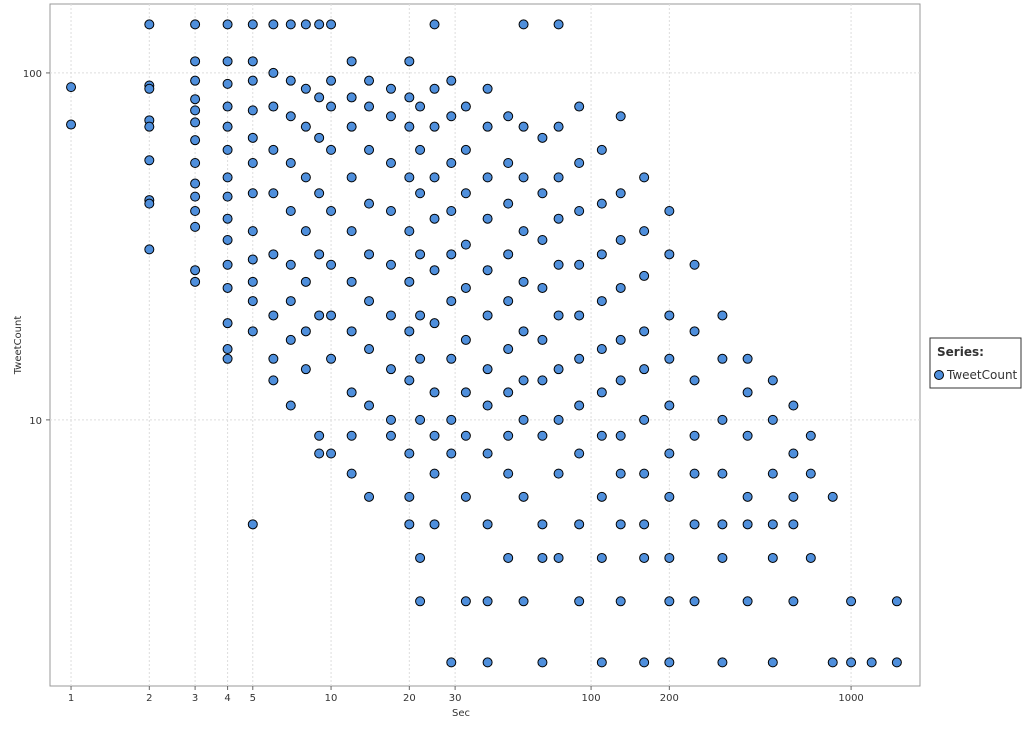  Describe the element at coordinates (195, 698) in the screenshot. I see `x-tick-label: 3` at that location.